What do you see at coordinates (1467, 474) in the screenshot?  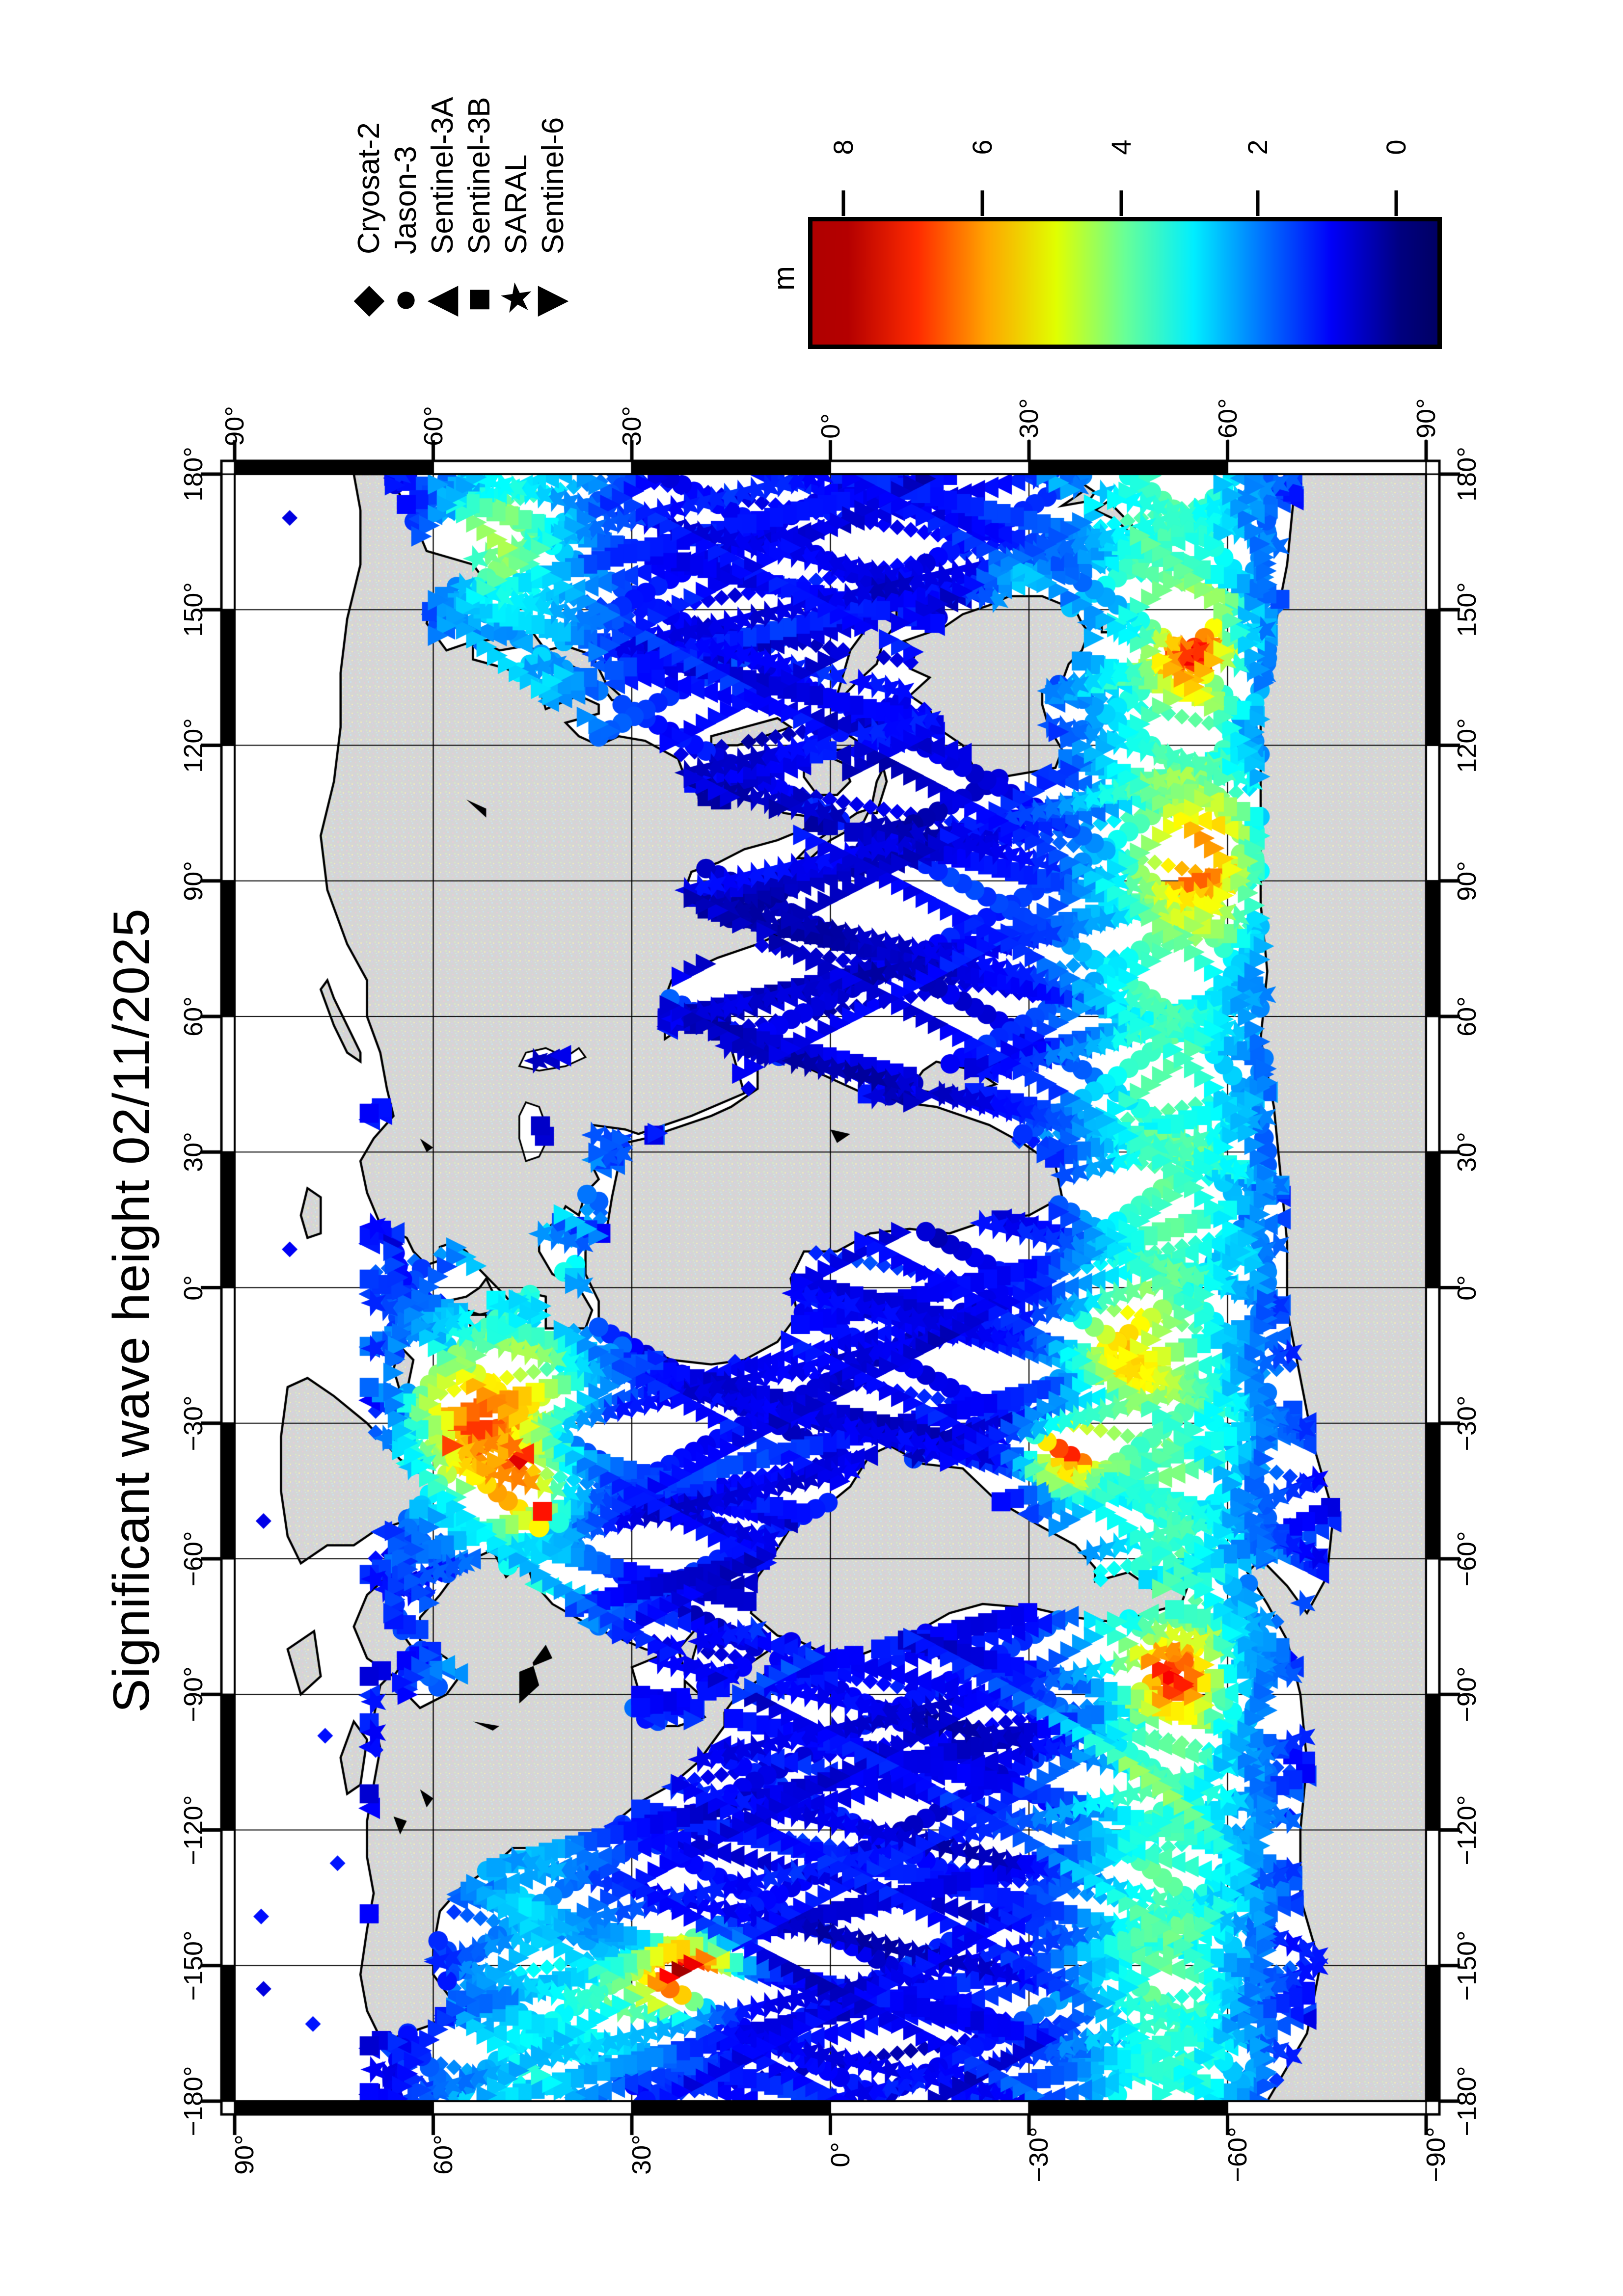 I see `lon-label-right-0: 180°` at bounding box center [1467, 474].